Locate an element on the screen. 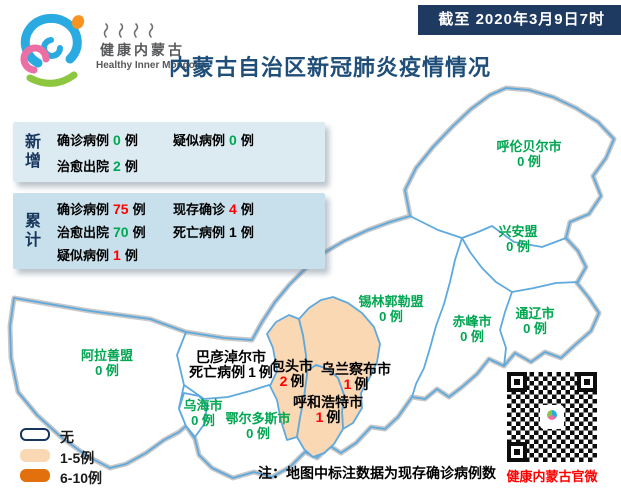 The width and height of the screenshot is (621, 499). legend-swatch-low is located at coordinates (35, 455).